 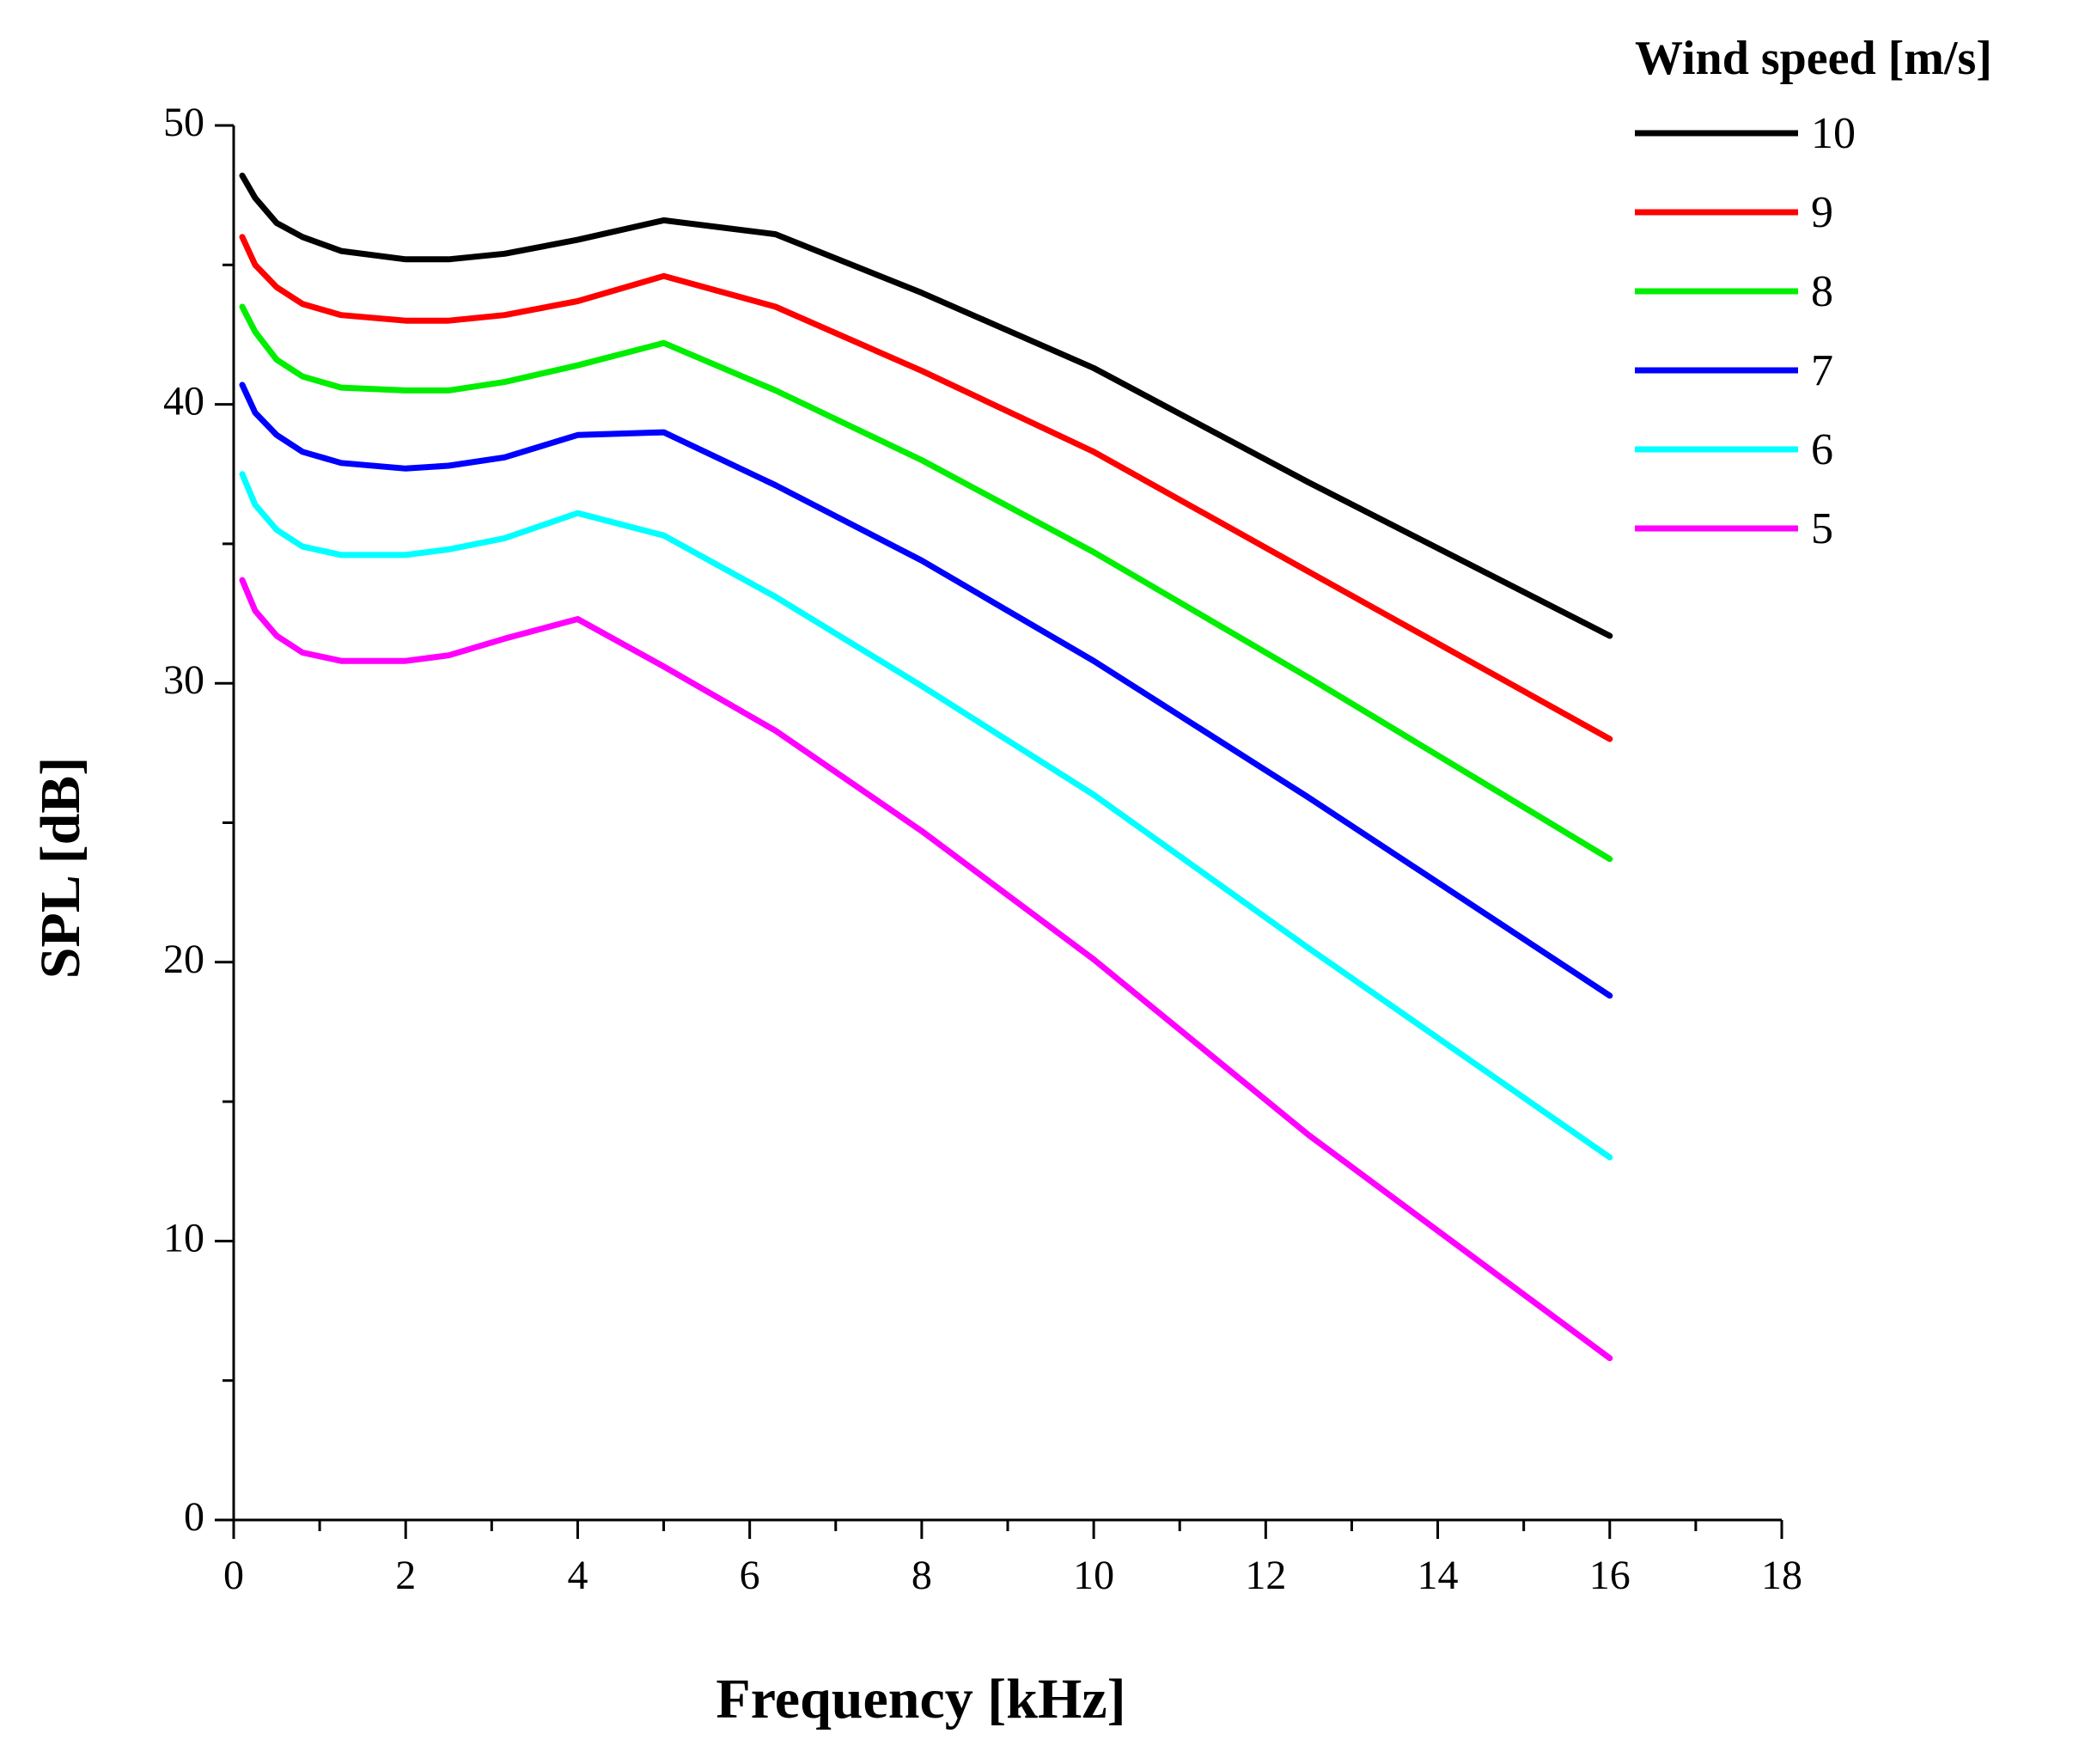 I want to click on legend-label-7: 7, so click(x=1822, y=371).